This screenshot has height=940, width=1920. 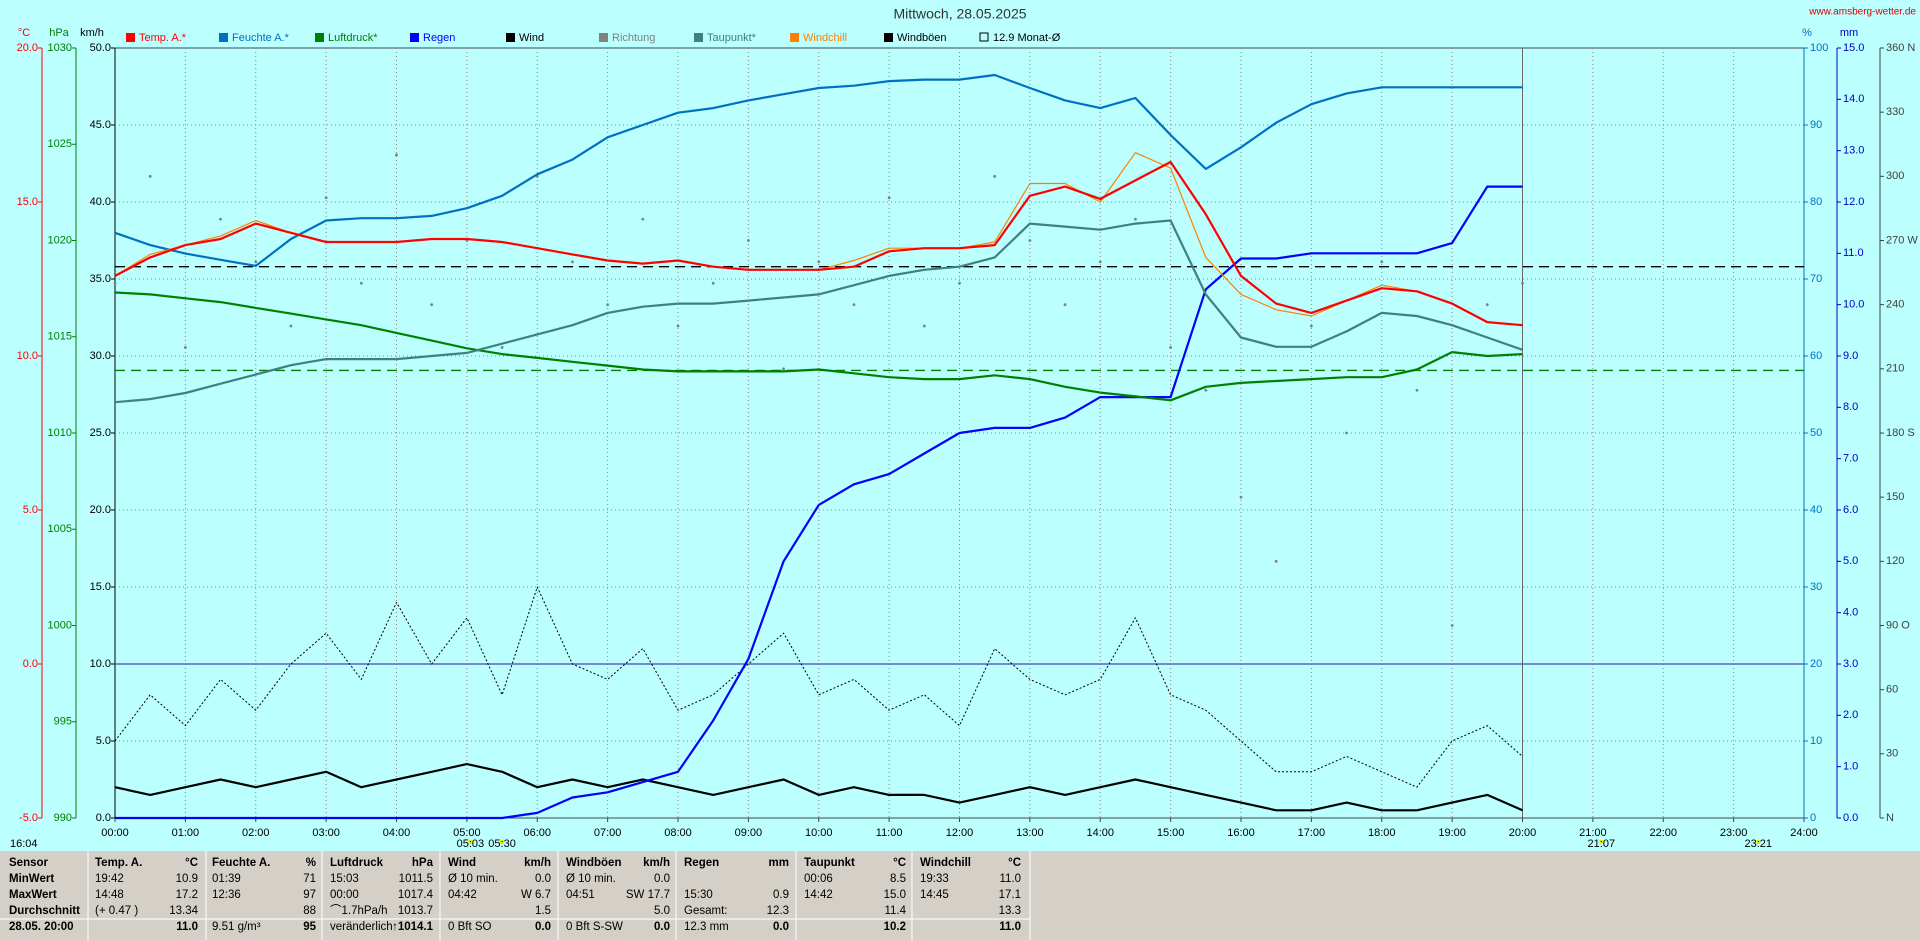 I want to click on y-tick-label: 5.0, so click(x=1850, y=561).